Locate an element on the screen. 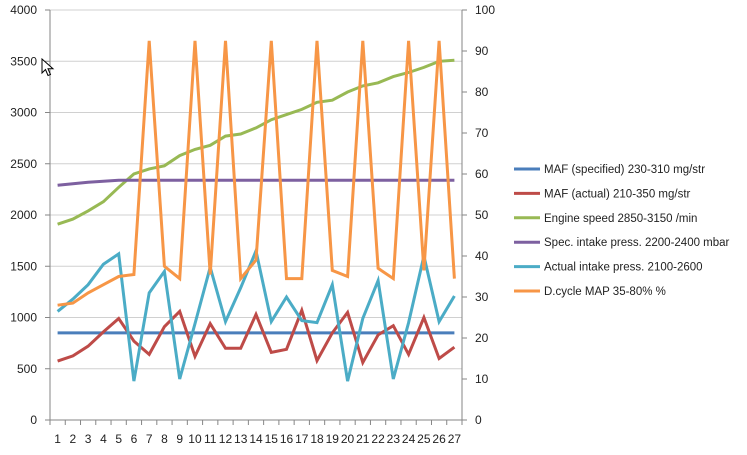 Image resolution: width=747 pixels, height=455 pixels. y-tick-label: 1500 is located at coordinates (23, 266).